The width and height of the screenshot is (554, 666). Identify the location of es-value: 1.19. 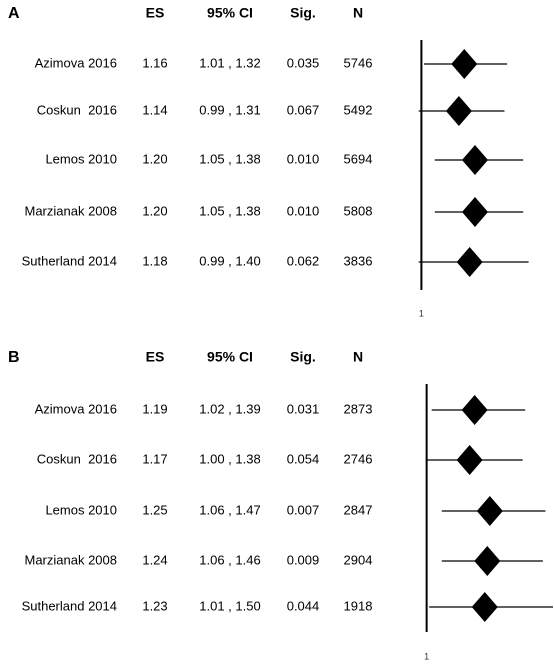
(154, 408).